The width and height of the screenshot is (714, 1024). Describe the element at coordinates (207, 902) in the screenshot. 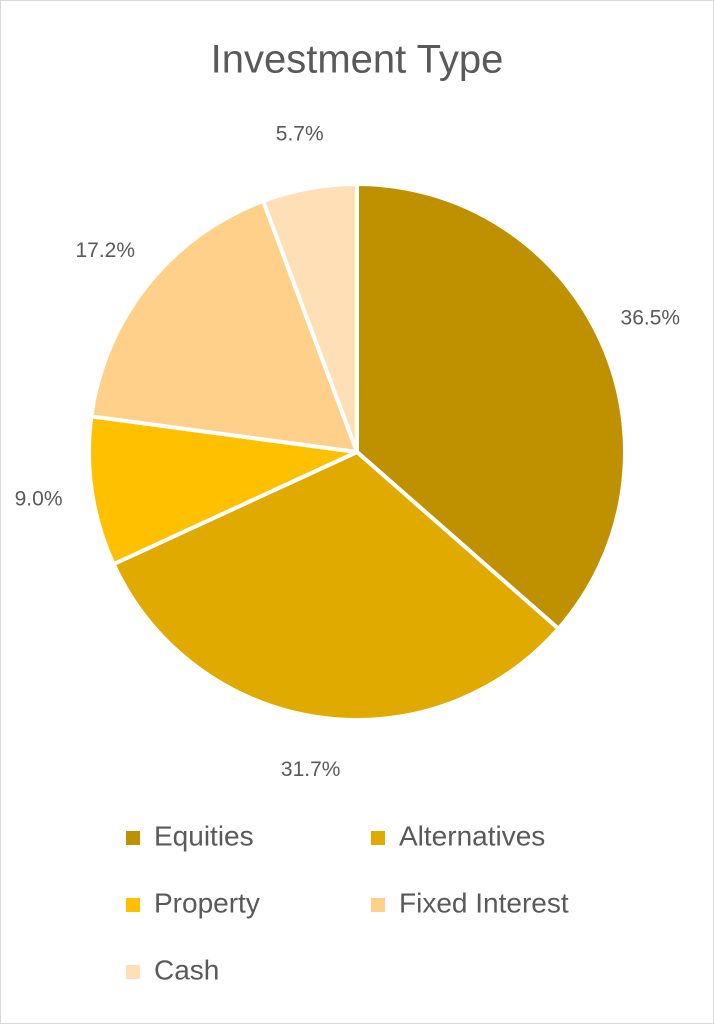

I see `legend-label: Property` at that location.